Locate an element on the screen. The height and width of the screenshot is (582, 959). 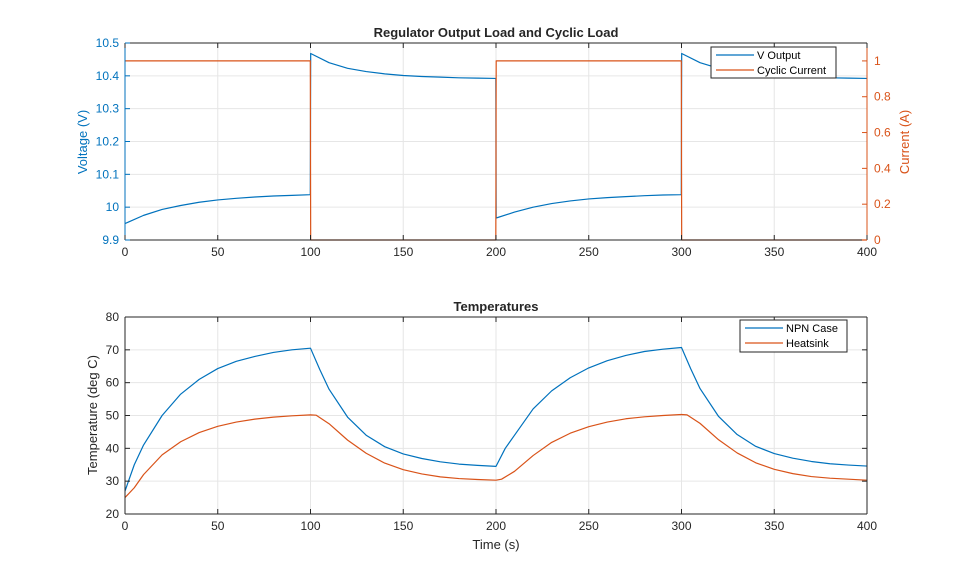
legend-label: V Output is located at coordinates (778, 56).